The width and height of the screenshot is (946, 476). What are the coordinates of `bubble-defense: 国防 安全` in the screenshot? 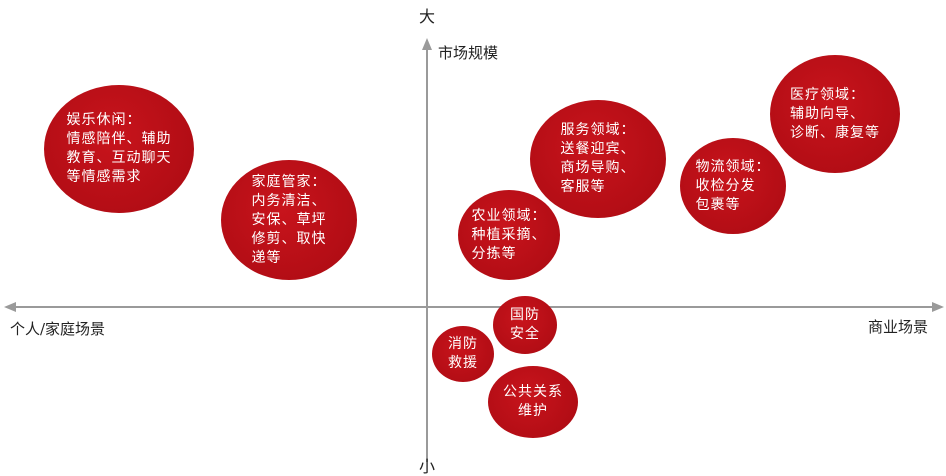 It's located at (525, 325).